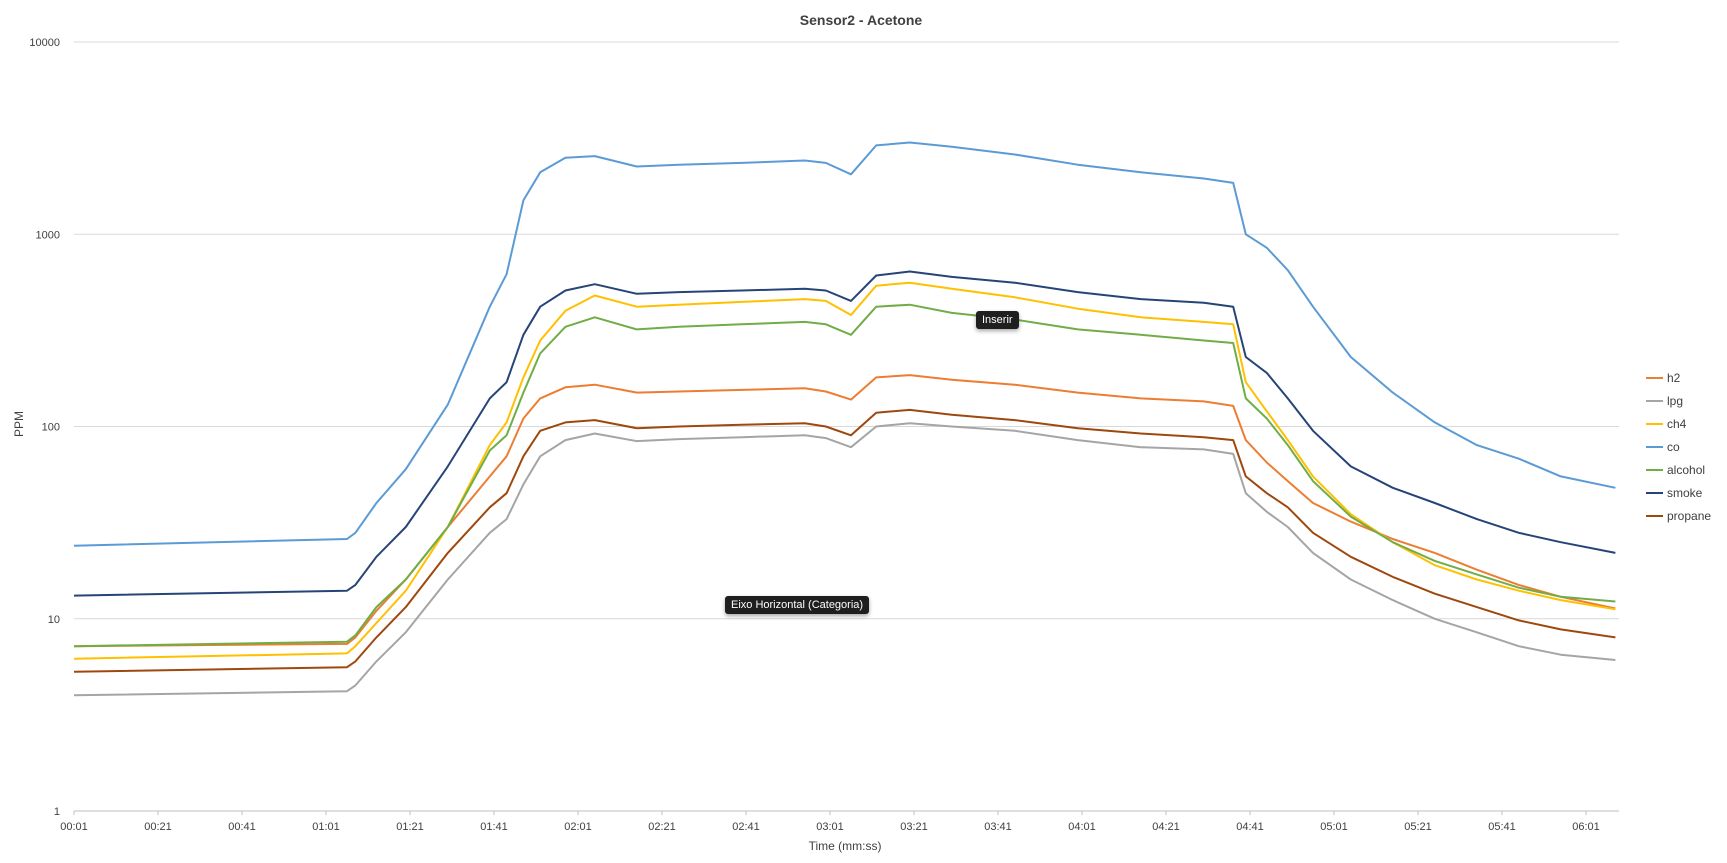 The image size is (1727, 863). I want to click on x-tick-label: 00:21, so click(158, 827).